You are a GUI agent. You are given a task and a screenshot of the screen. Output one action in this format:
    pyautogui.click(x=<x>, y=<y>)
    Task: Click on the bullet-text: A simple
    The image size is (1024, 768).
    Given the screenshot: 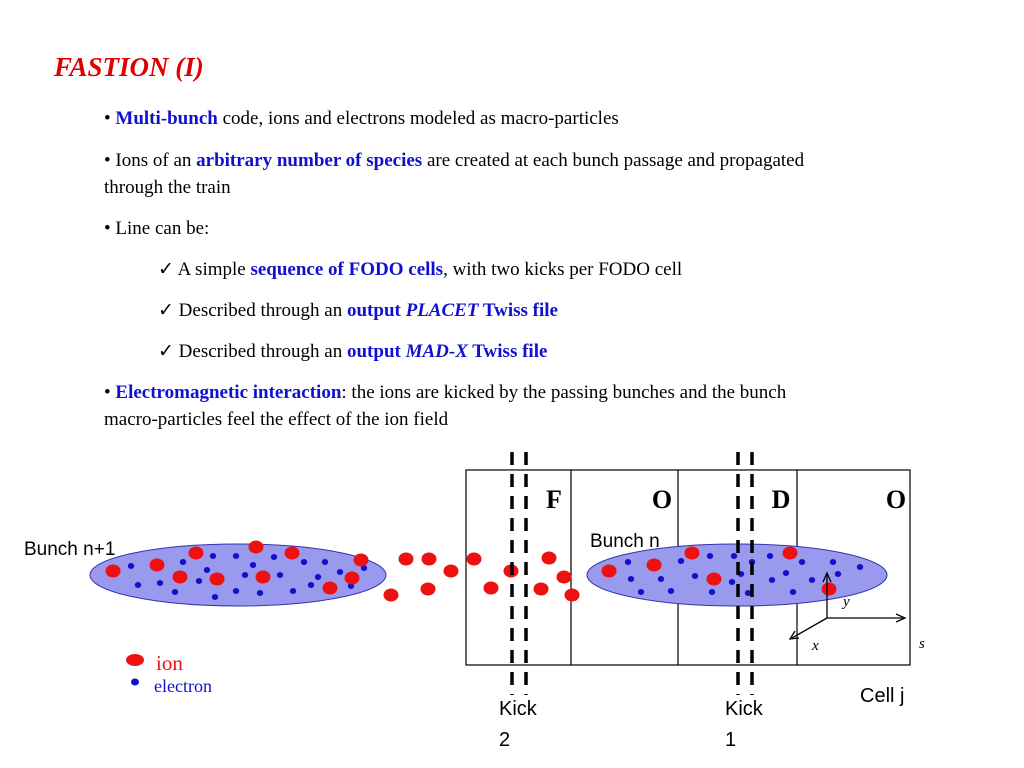 What is the action you would take?
    pyautogui.click(x=212, y=269)
    